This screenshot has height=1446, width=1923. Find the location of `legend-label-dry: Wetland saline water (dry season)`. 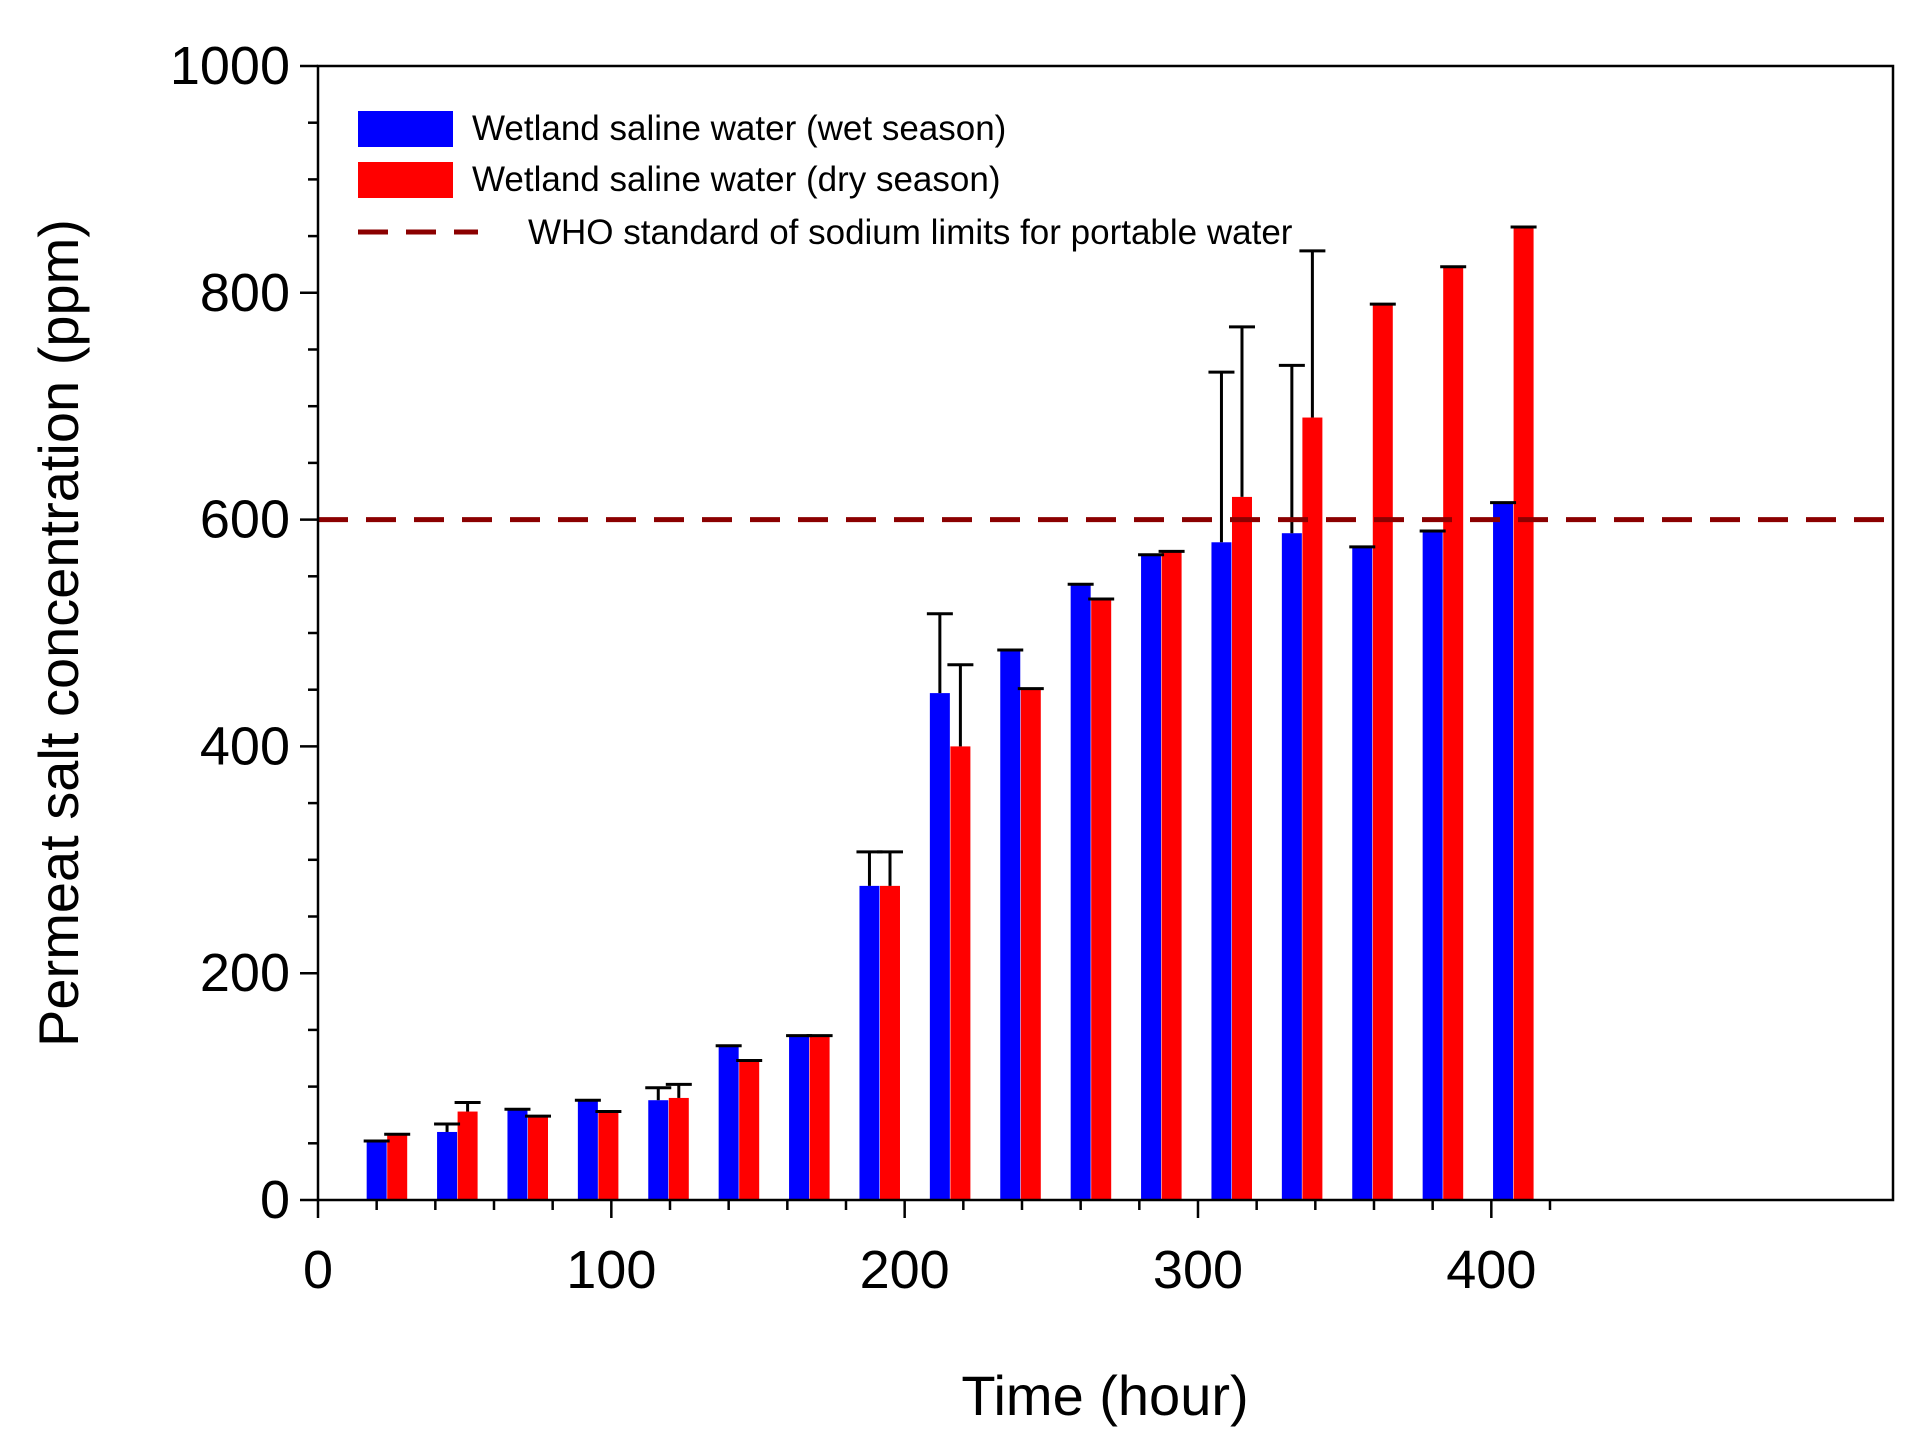

legend-label-dry: Wetland saline water (dry season) is located at coordinates (736, 179).